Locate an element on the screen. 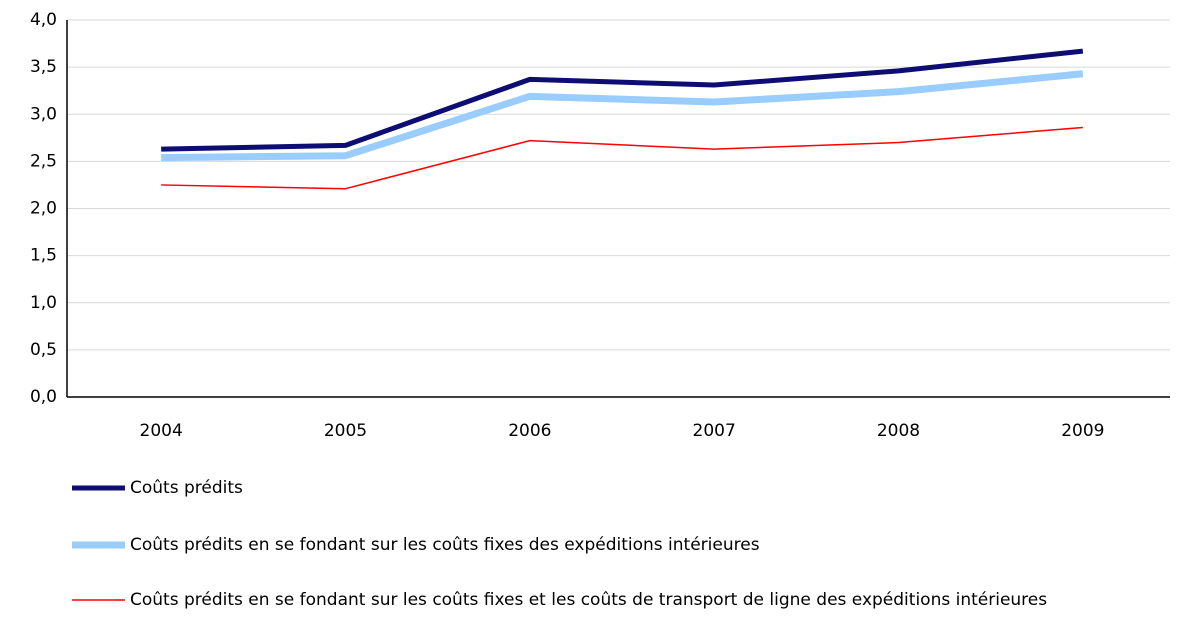 The image size is (1189, 633). y-tick-label: 2,5 is located at coordinates (43, 161).